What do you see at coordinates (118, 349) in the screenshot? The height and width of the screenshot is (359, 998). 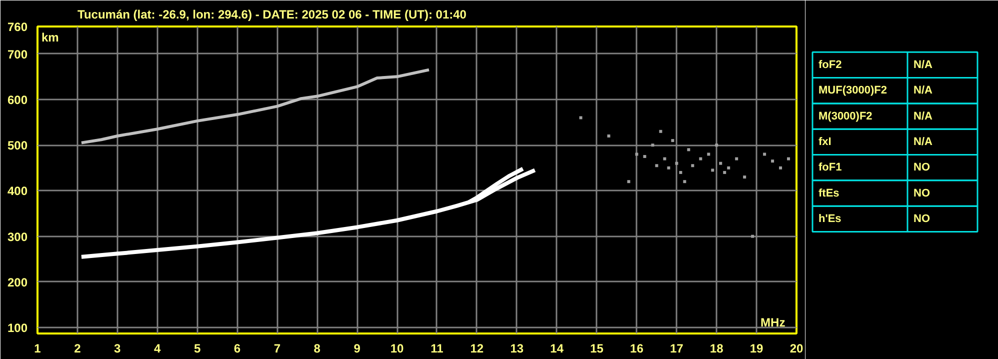 I see `x-tick-label: 3` at bounding box center [118, 349].